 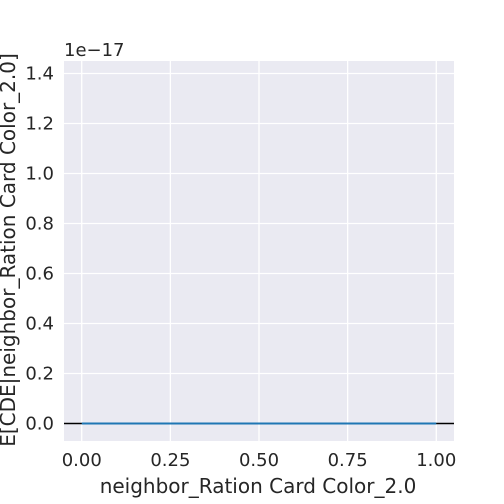 I want to click on y-tick-label: 1.2, so click(x=39, y=124).